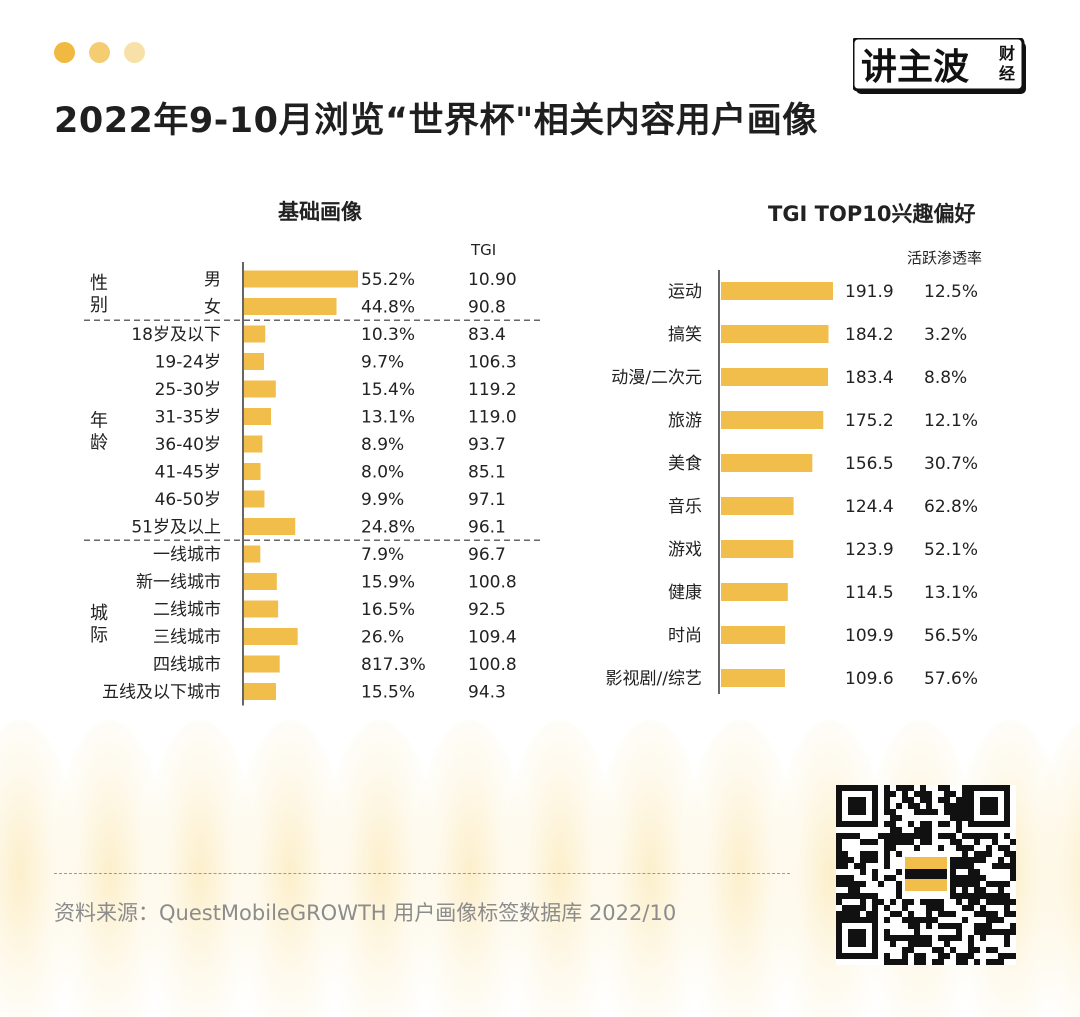 The image size is (1080, 1017). What do you see at coordinates (388, 390) in the screenshot?
I see `value-label: 15.4%` at bounding box center [388, 390].